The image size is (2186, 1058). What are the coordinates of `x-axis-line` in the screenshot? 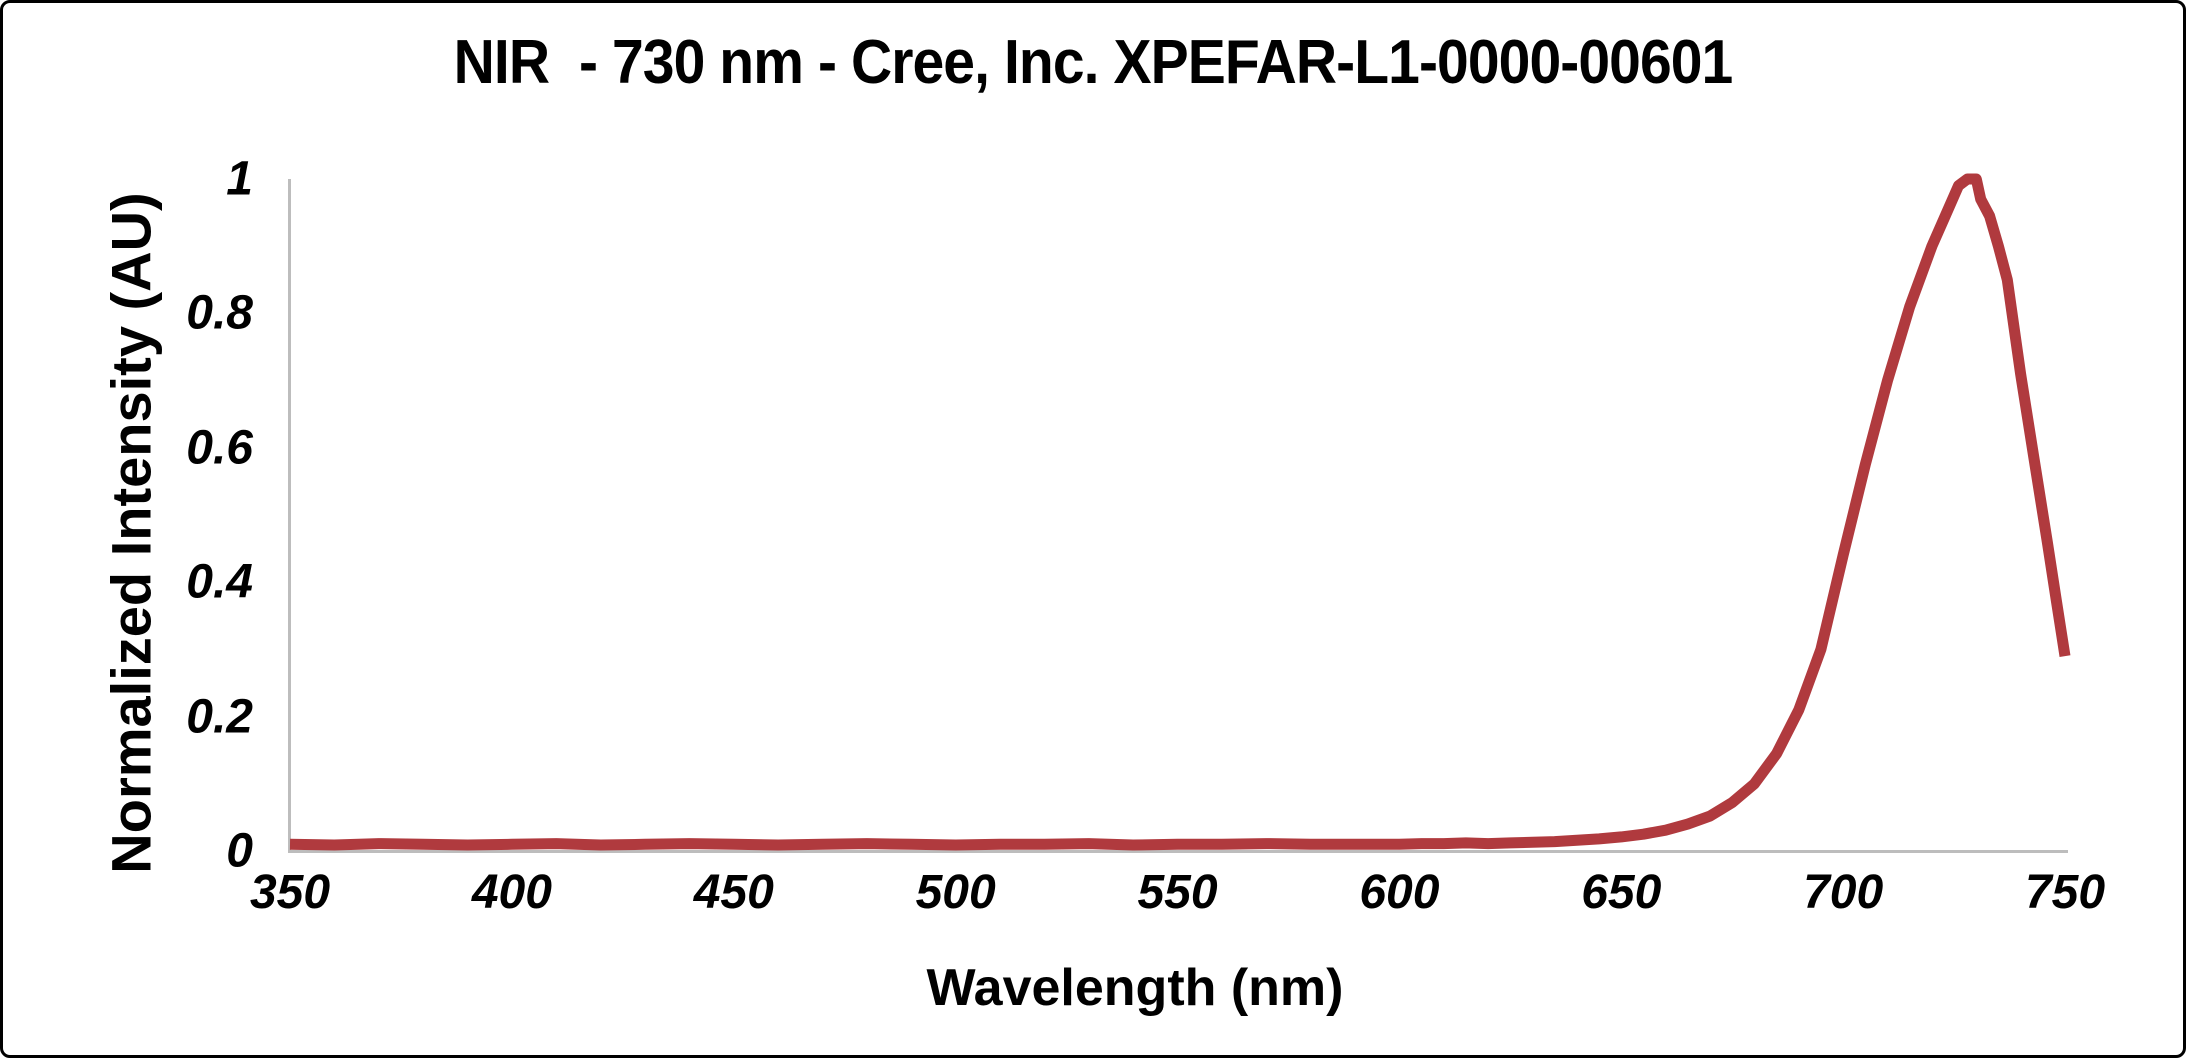 It's located at (1178, 851).